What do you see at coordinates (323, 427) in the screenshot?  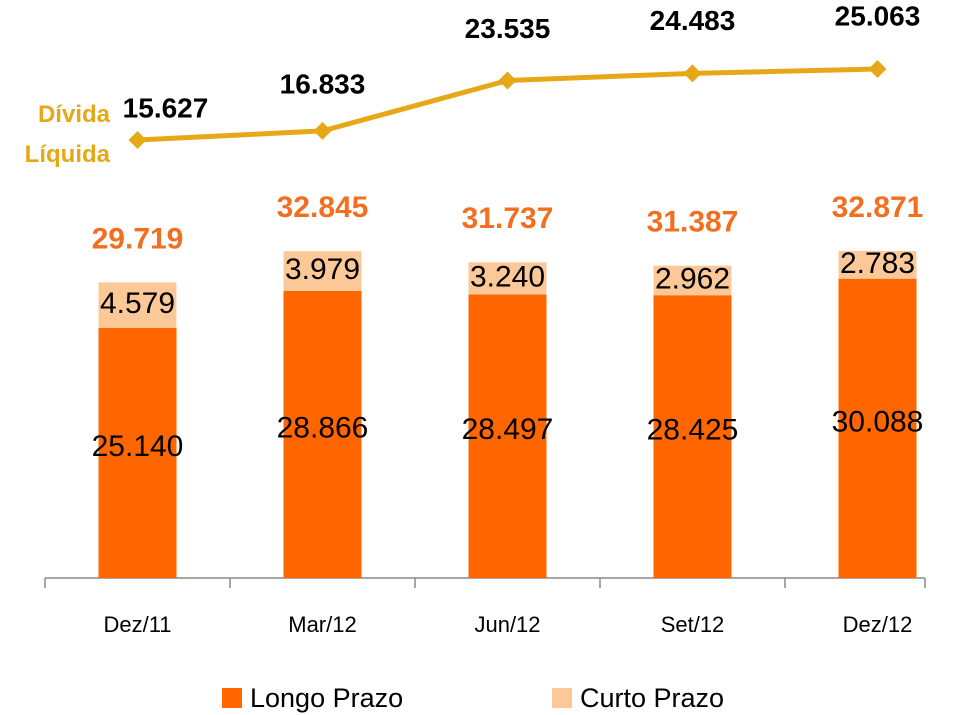 I see `value-label: 28.866` at bounding box center [323, 427].